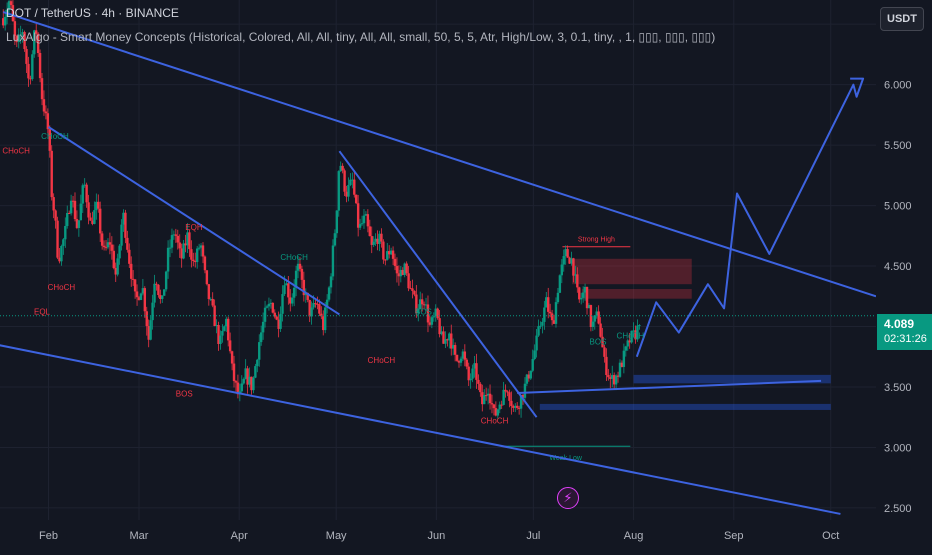  What do you see at coordinates (750, 217) in the screenshot?
I see `projection-path` at bounding box center [750, 217].